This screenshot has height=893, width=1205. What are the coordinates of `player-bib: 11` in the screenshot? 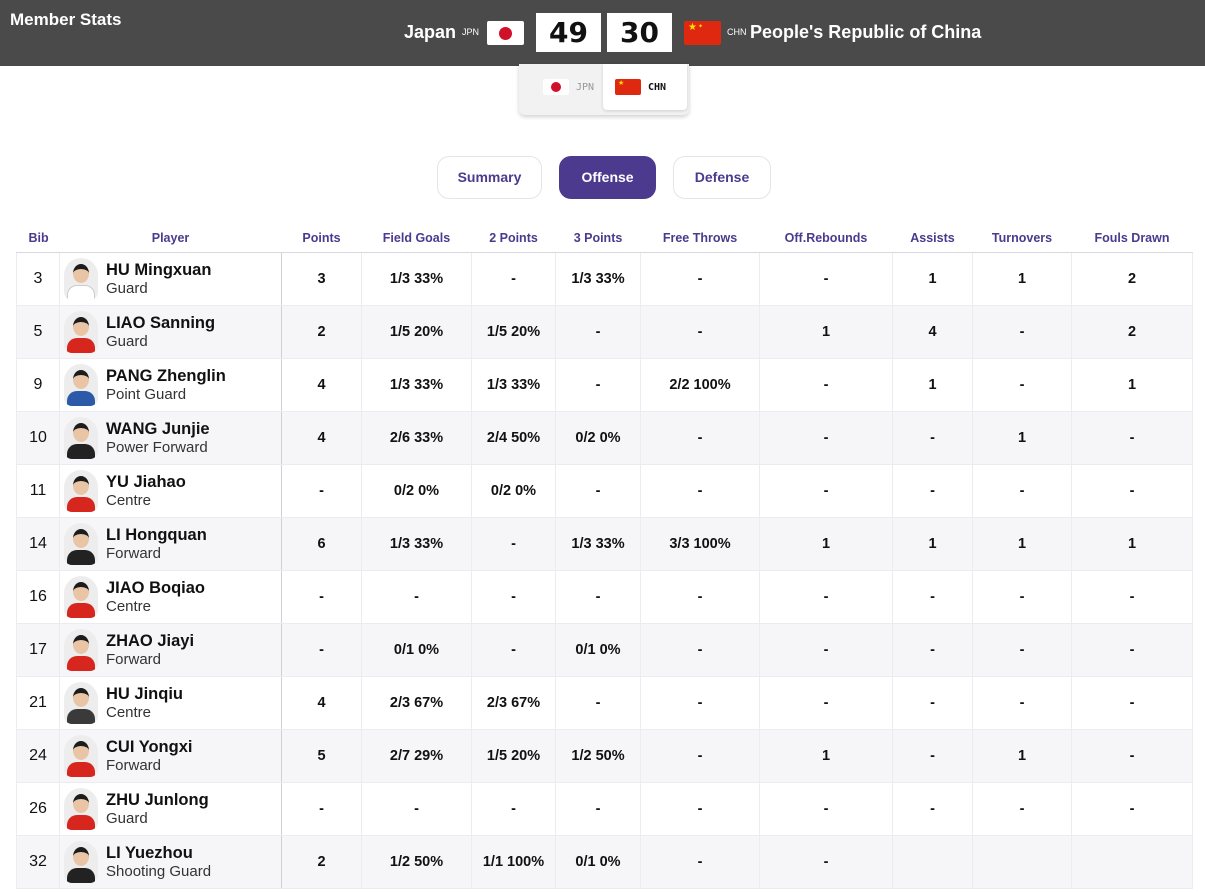 It's located at (38, 491).